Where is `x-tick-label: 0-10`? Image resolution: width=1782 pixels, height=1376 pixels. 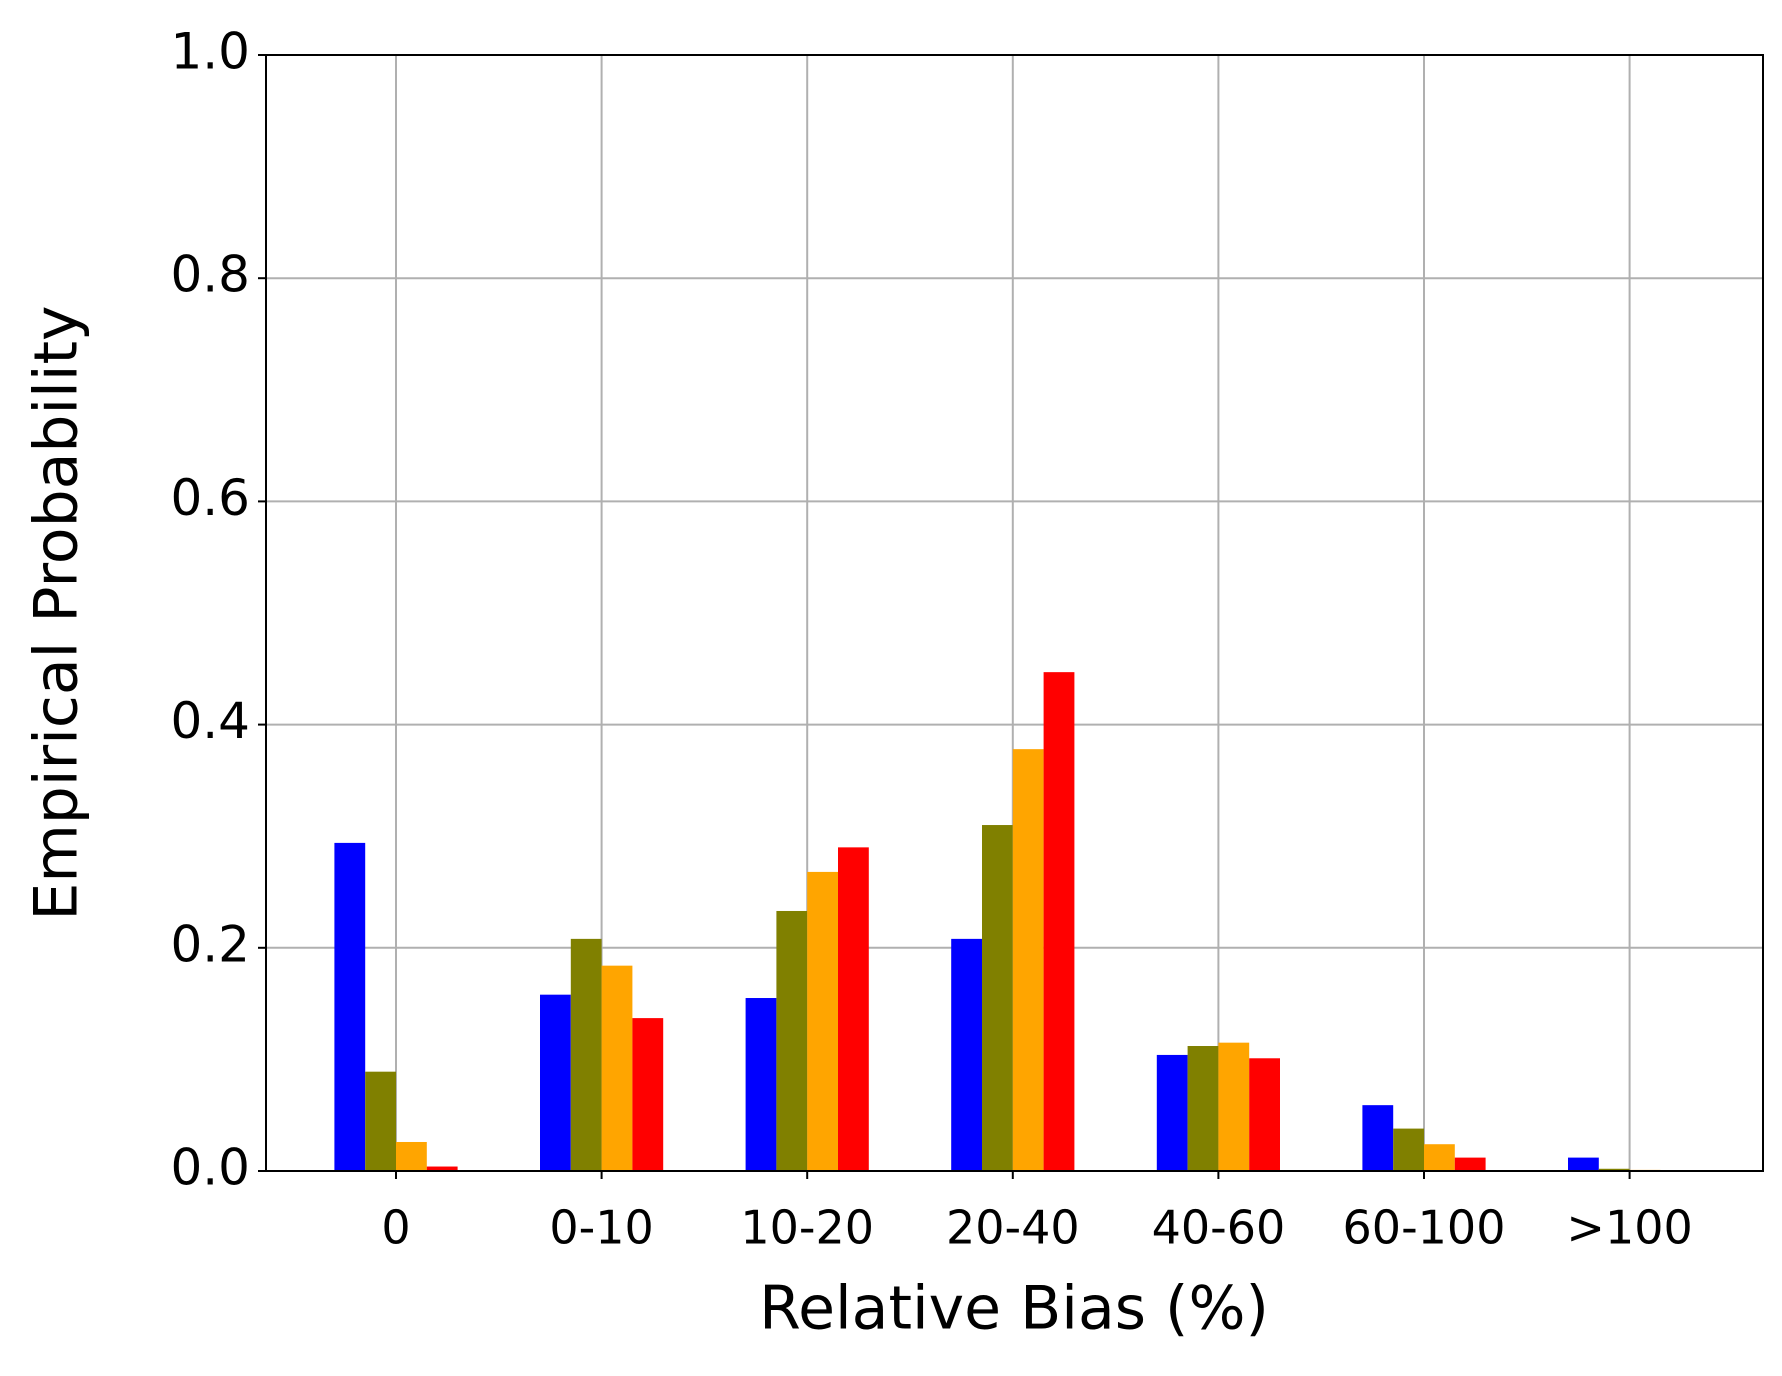
x-tick-label: 0-10 is located at coordinates (601, 1228).